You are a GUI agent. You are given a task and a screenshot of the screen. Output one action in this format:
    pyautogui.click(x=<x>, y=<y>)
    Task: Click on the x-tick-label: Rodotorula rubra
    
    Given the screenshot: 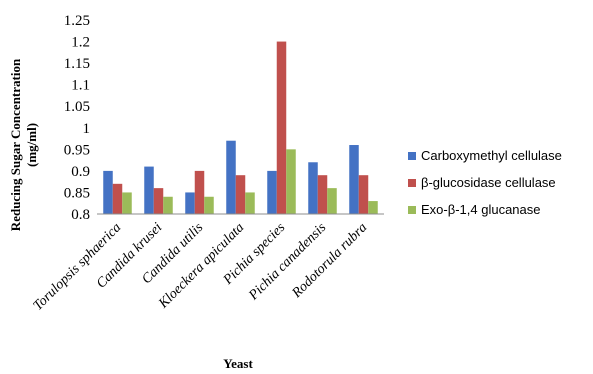 What is the action you would take?
    pyautogui.click(x=329, y=260)
    